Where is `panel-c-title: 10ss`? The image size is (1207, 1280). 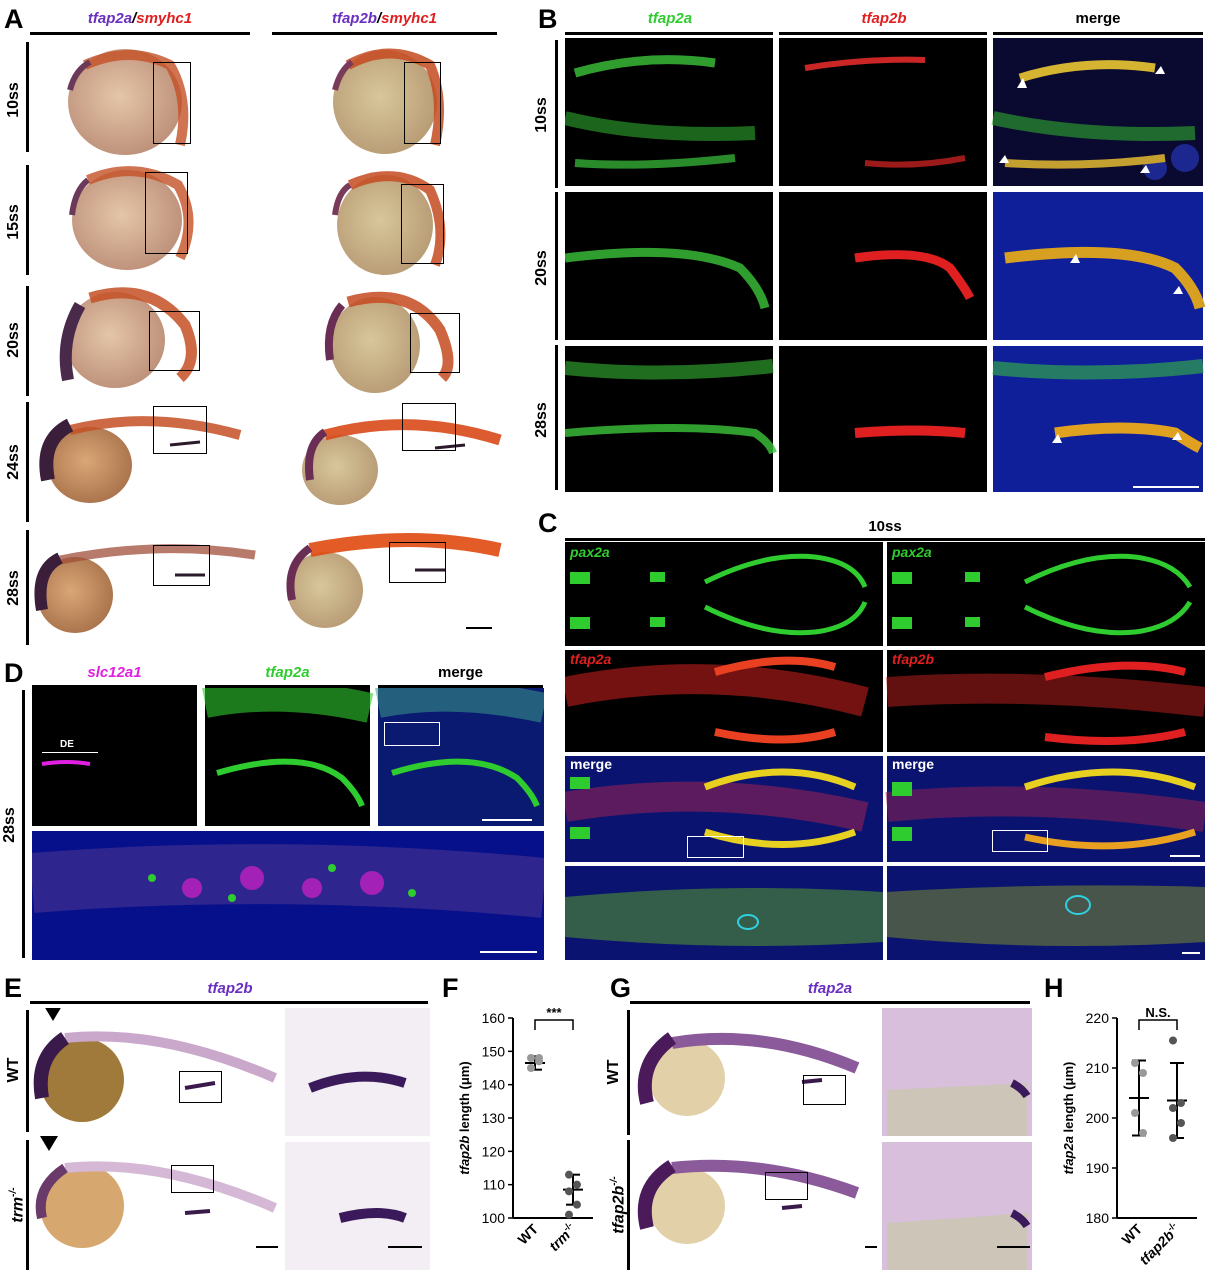 panel-c-title: 10ss is located at coordinates (885, 526).